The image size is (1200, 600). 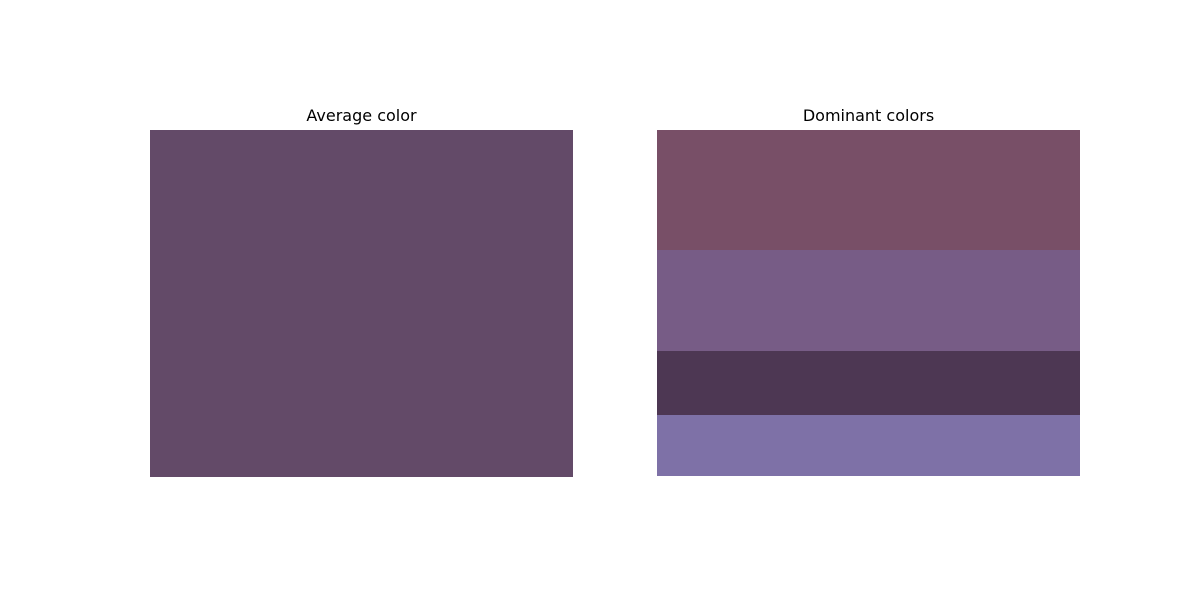 I want to click on average-color-title: Average color, so click(x=361, y=115).